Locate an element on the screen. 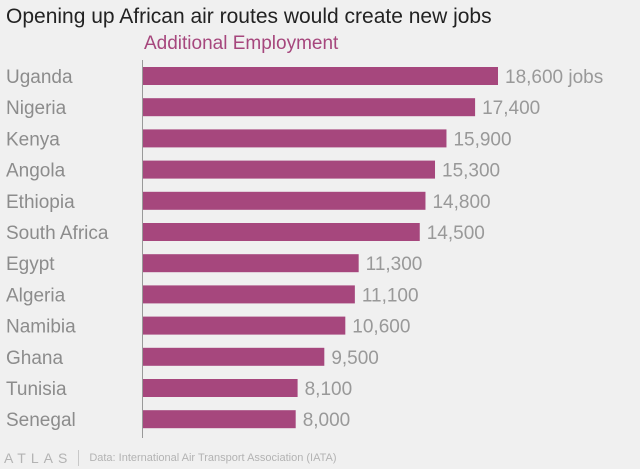 The width and height of the screenshot is (640, 469). value-label: 9,500 is located at coordinates (355, 358).